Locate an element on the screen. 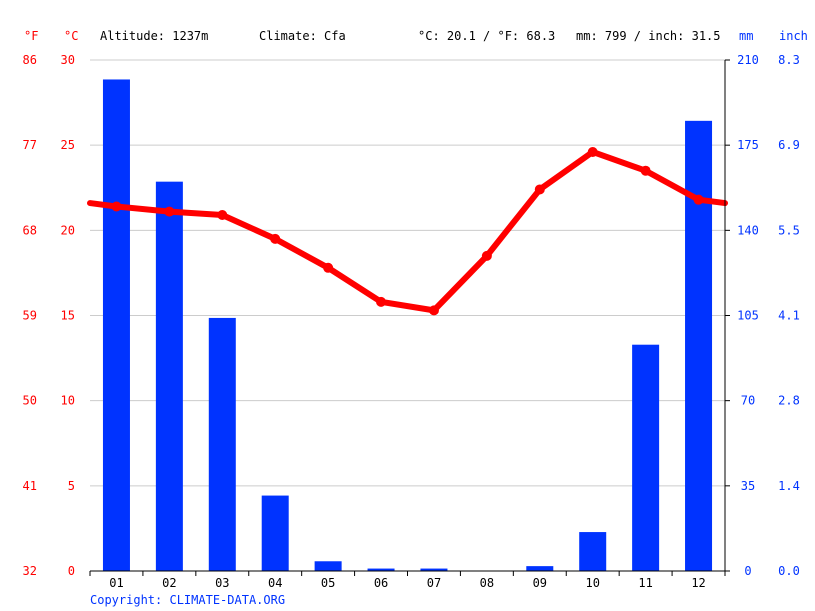  month-tick-label: 08 is located at coordinates (487, 583).